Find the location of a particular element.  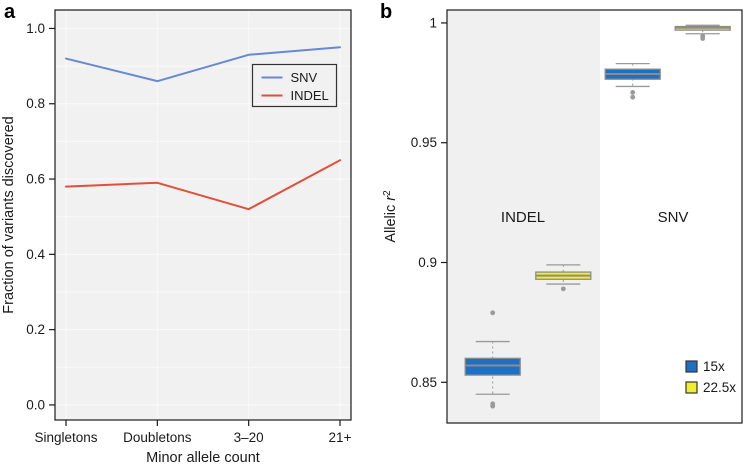

group-label-indel: INDEL is located at coordinates (523, 217).